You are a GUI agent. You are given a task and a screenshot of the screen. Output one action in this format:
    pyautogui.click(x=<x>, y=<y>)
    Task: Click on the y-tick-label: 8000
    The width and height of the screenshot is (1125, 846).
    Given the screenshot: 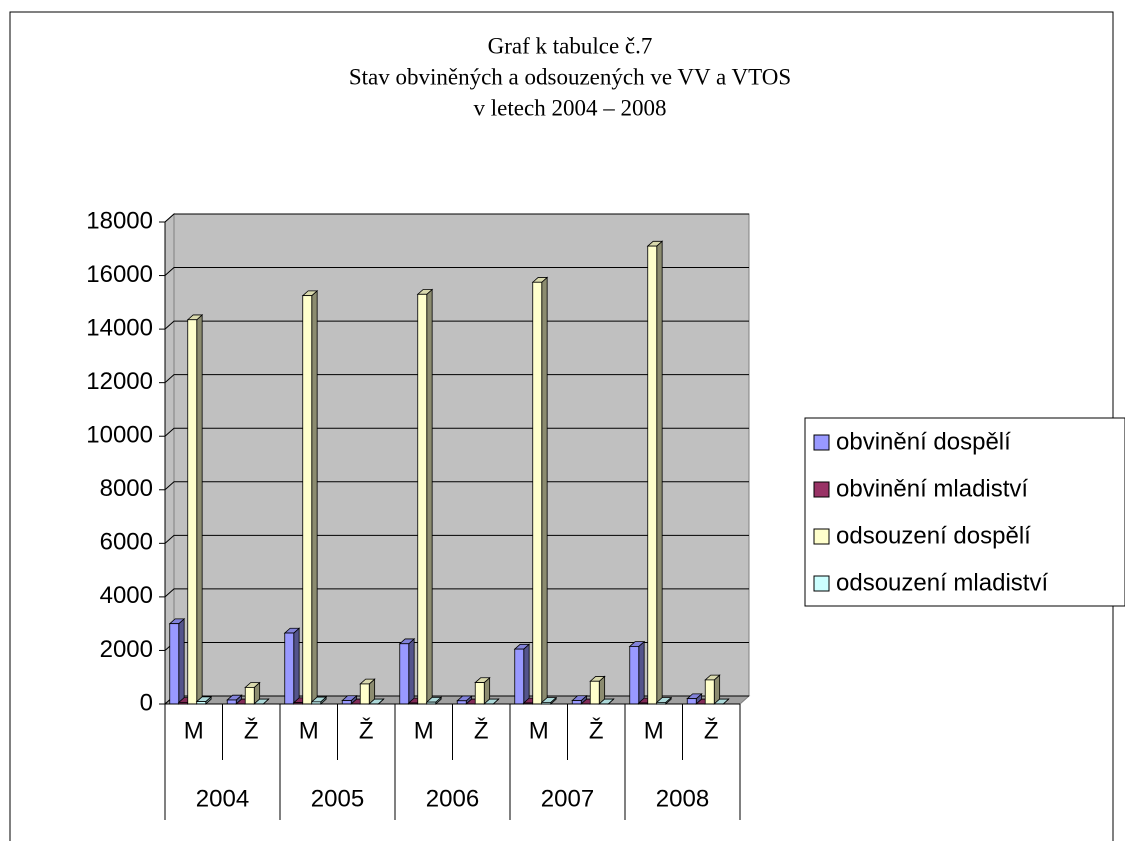 What is the action you would take?
    pyautogui.click(x=126, y=488)
    